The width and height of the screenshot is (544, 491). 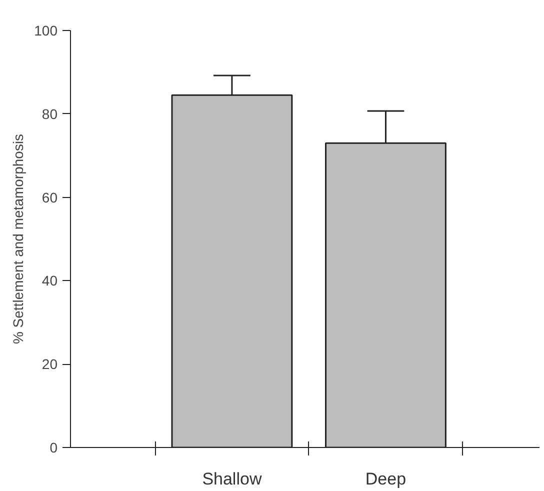 What do you see at coordinates (50, 364) in the screenshot?
I see `y-tick-label: 20` at bounding box center [50, 364].